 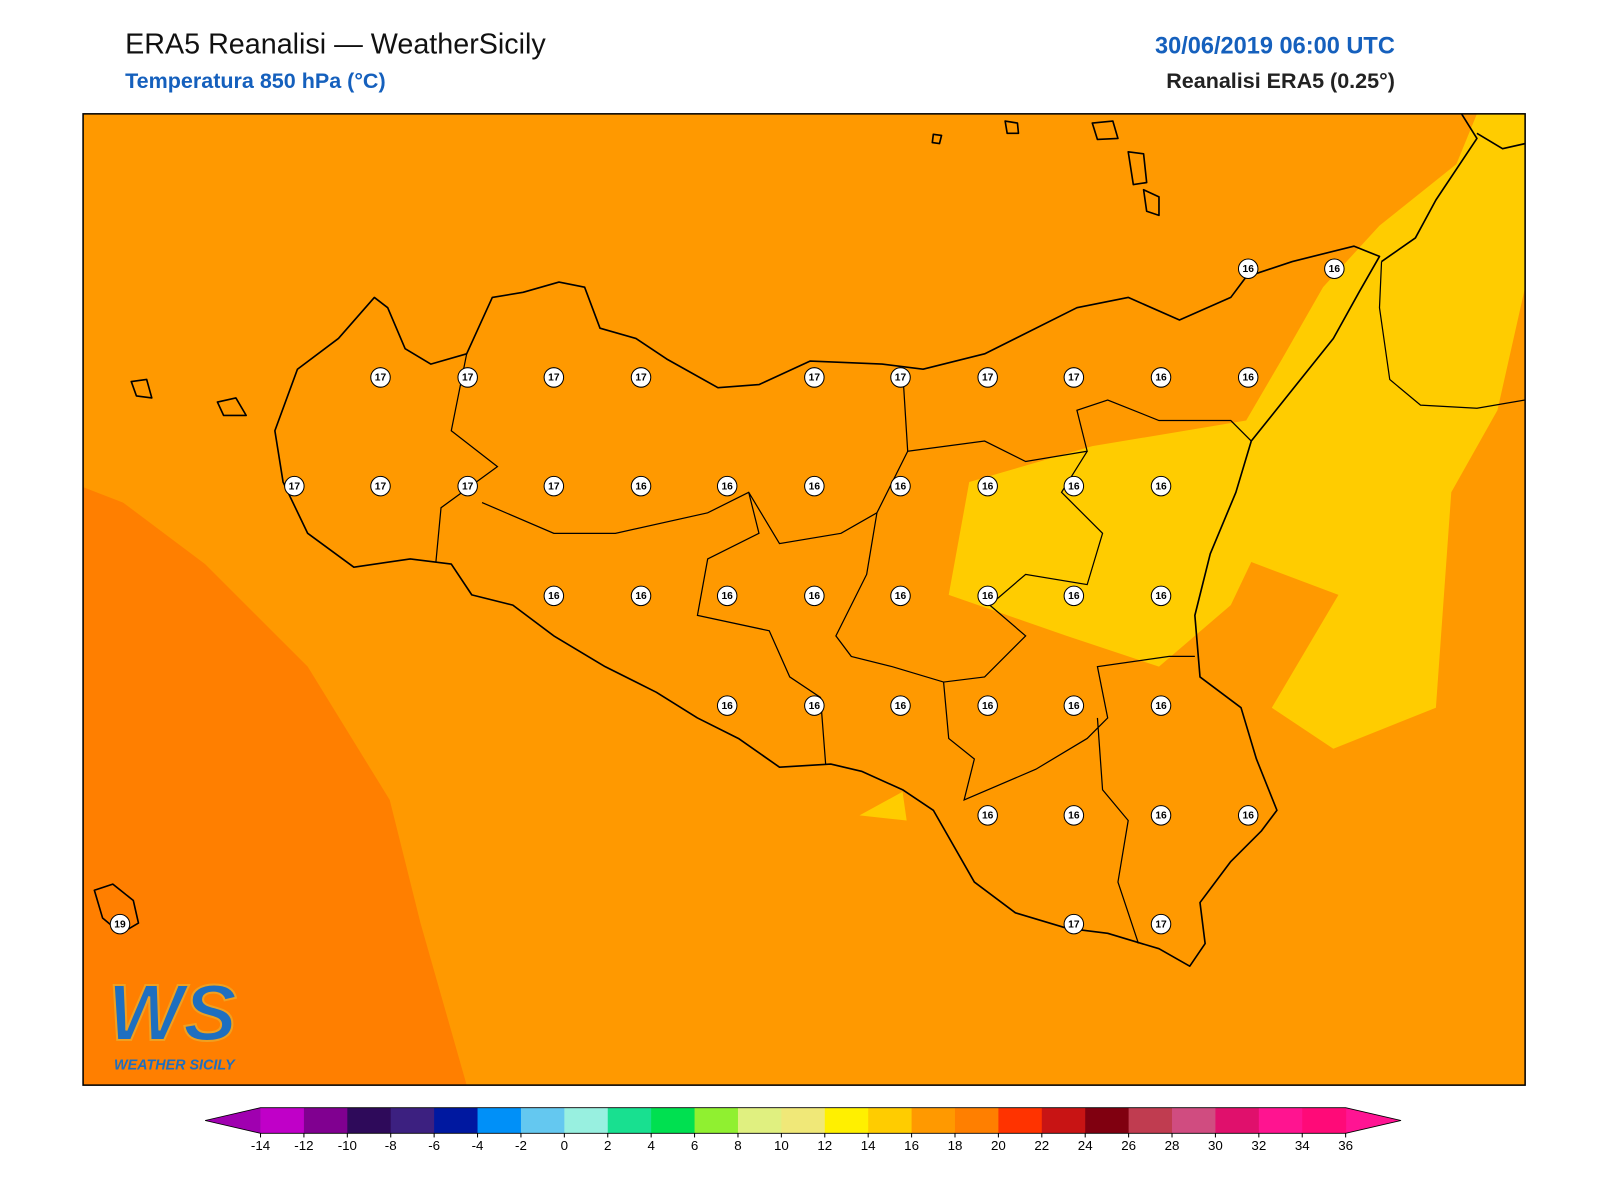 I want to click on colorbar-label: 20, so click(x=998, y=1145).